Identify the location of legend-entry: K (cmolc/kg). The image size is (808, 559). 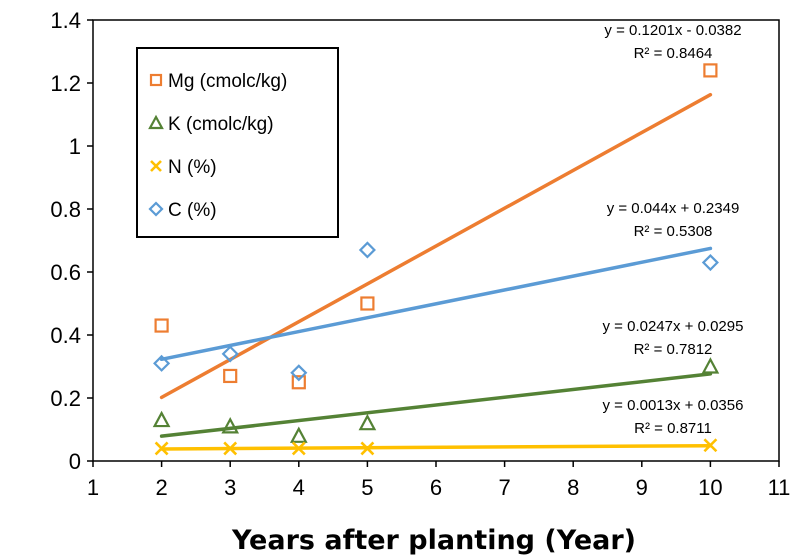
(221, 124).